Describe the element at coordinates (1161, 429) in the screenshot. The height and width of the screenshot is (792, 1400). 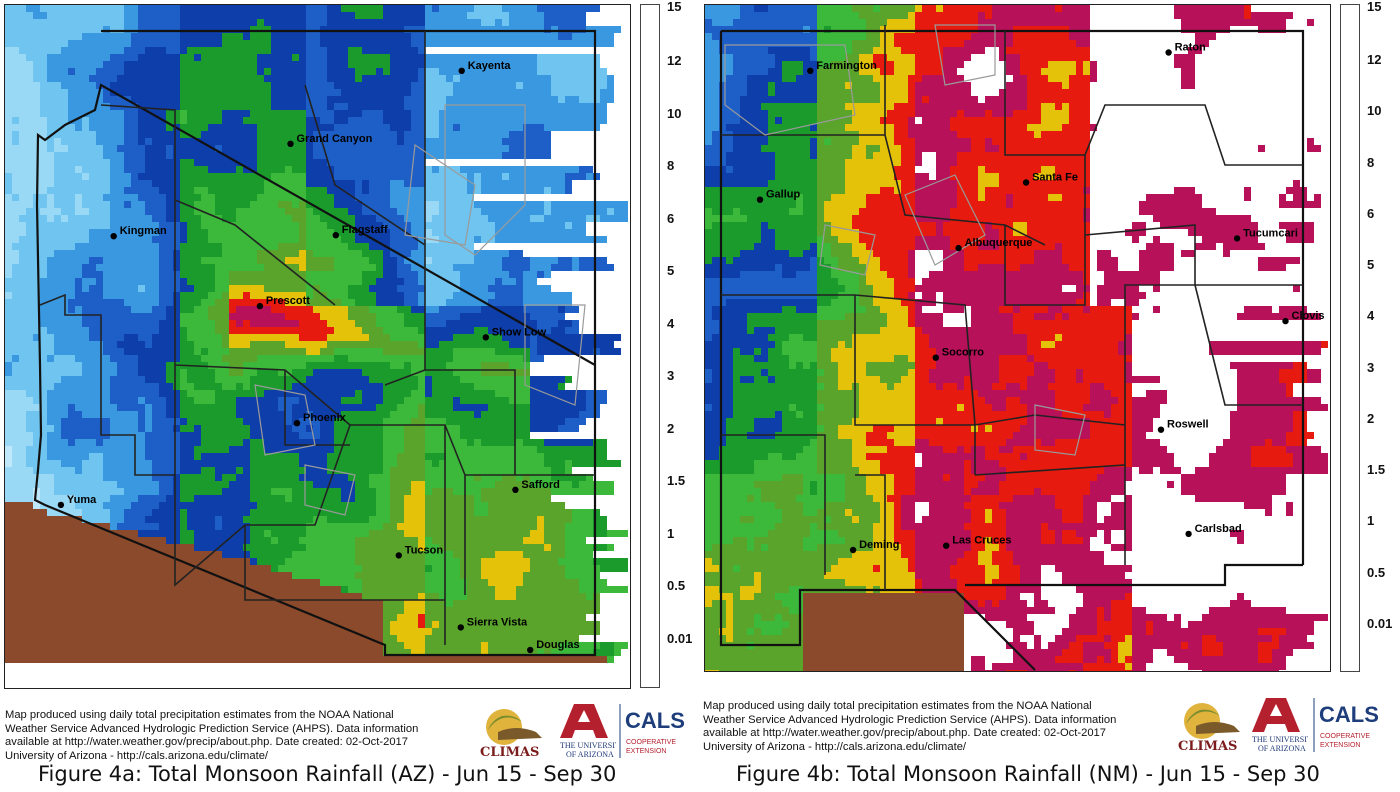
I see `city-dot-roswell` at that location.